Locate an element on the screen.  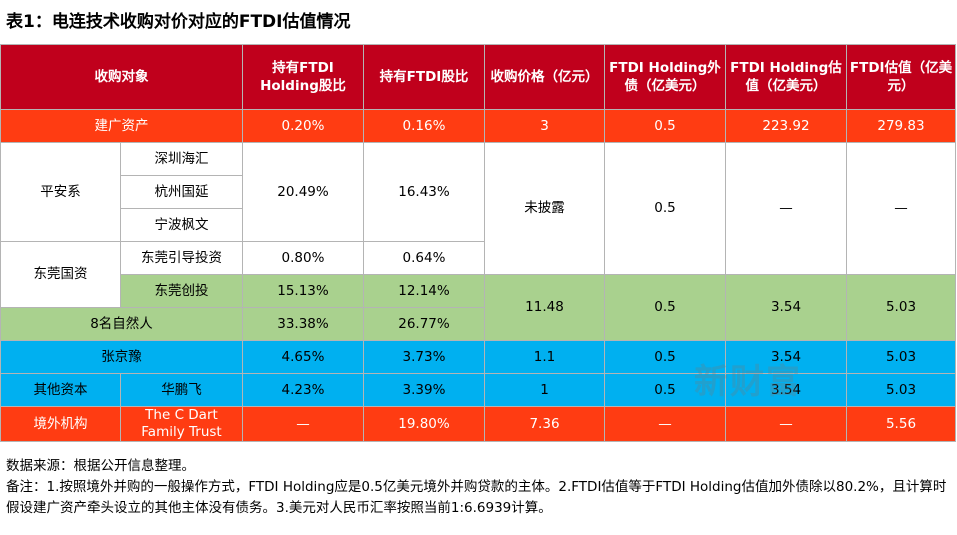
header-ftdi-ratio: 持有FTDI股比 is located at coordinates (424, 77).